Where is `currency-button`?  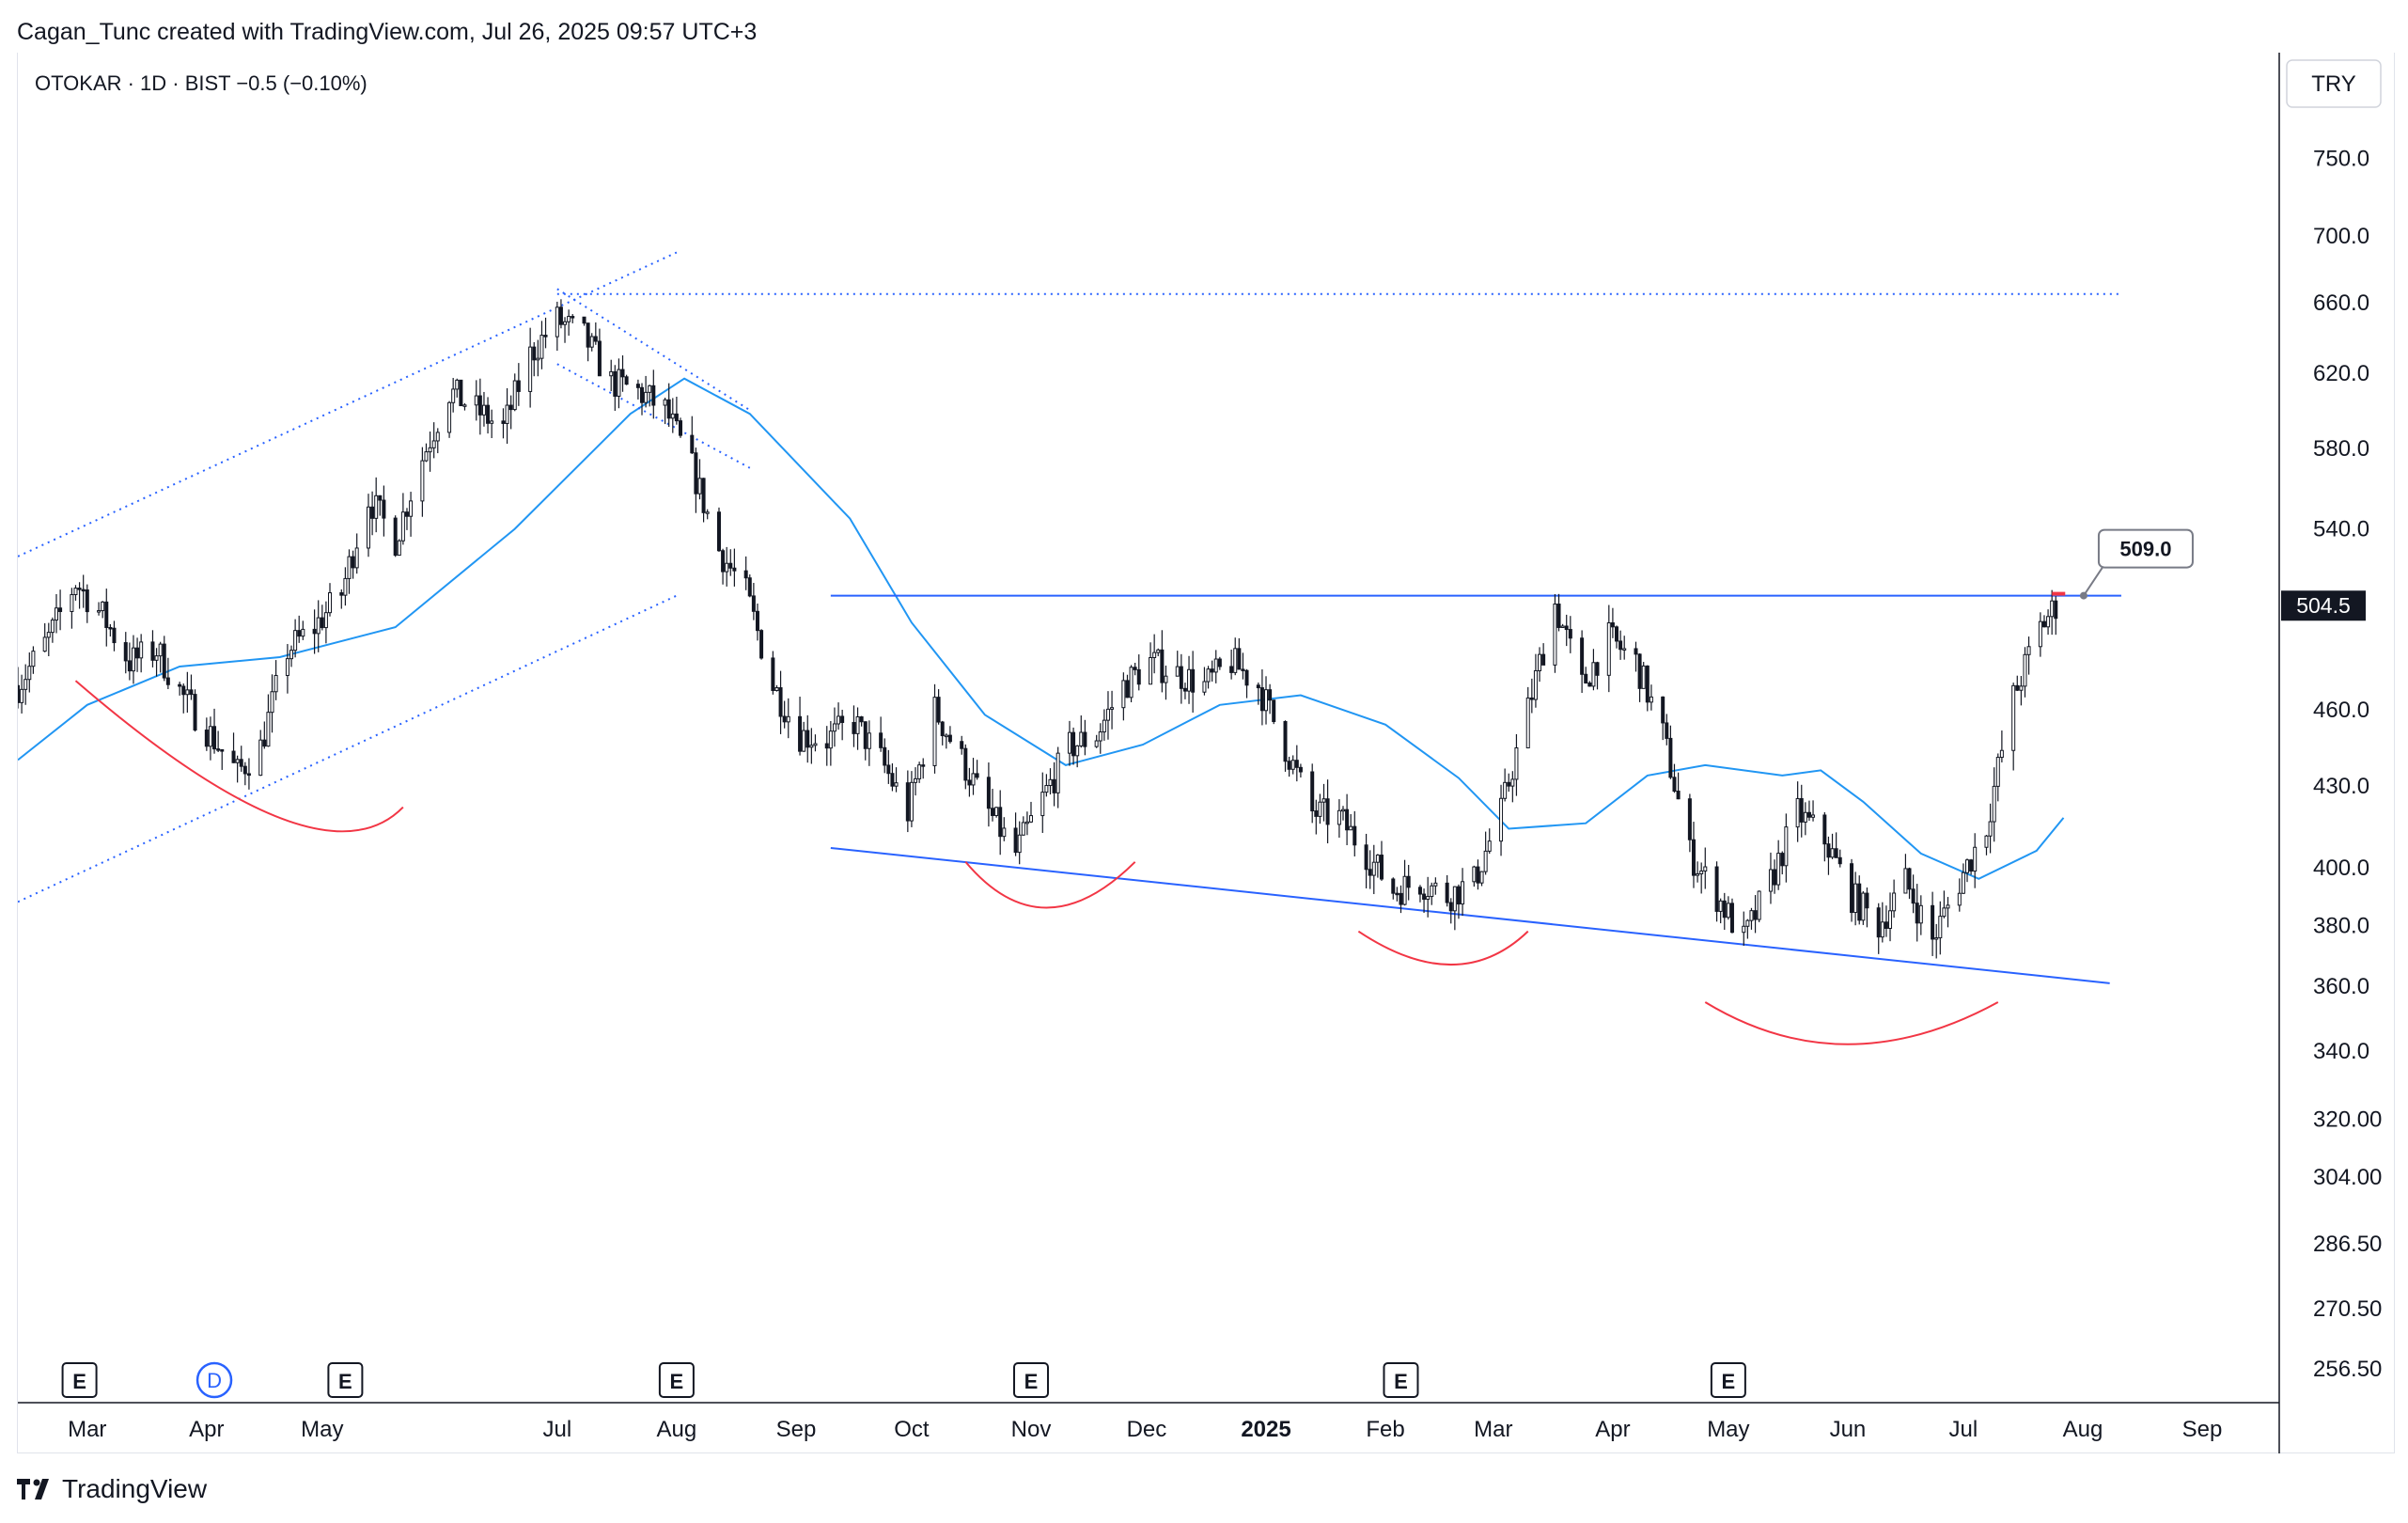
currency-button is located at coordinates (2334, 83).